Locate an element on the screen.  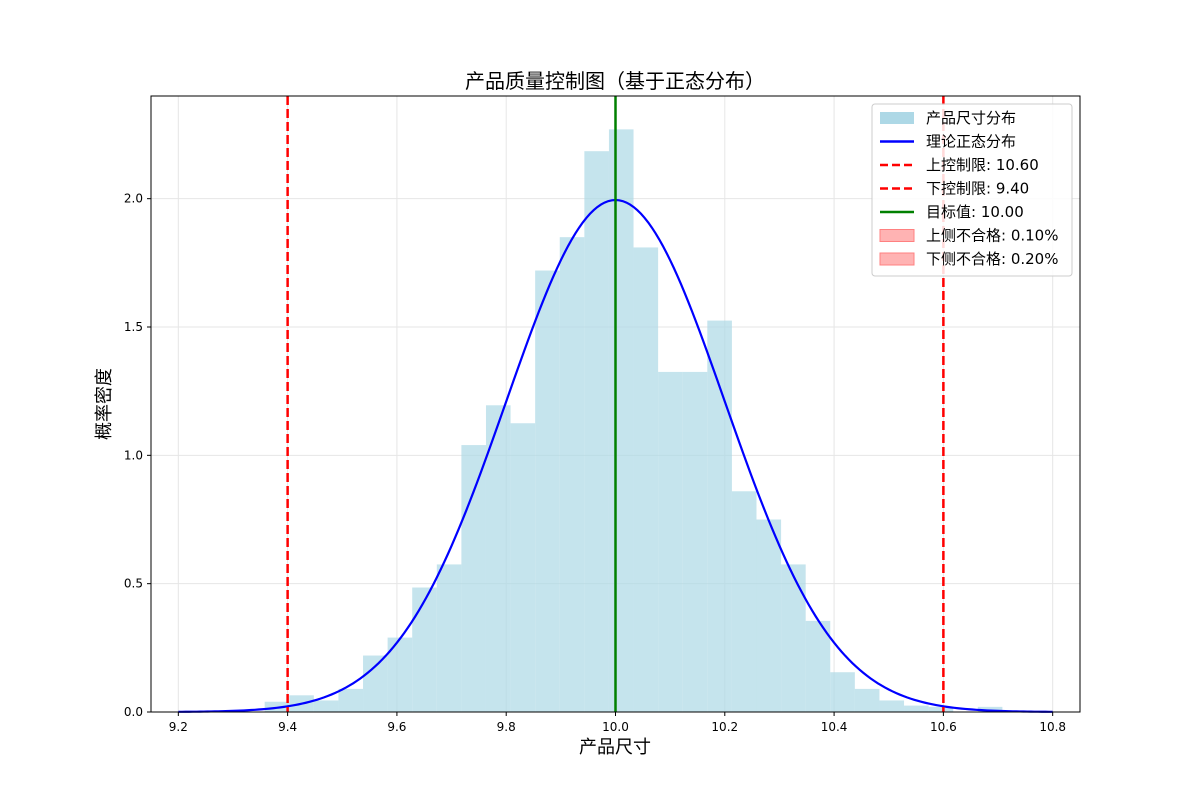
x-tick-label: 9.8 is located at coordinates (506, 727).